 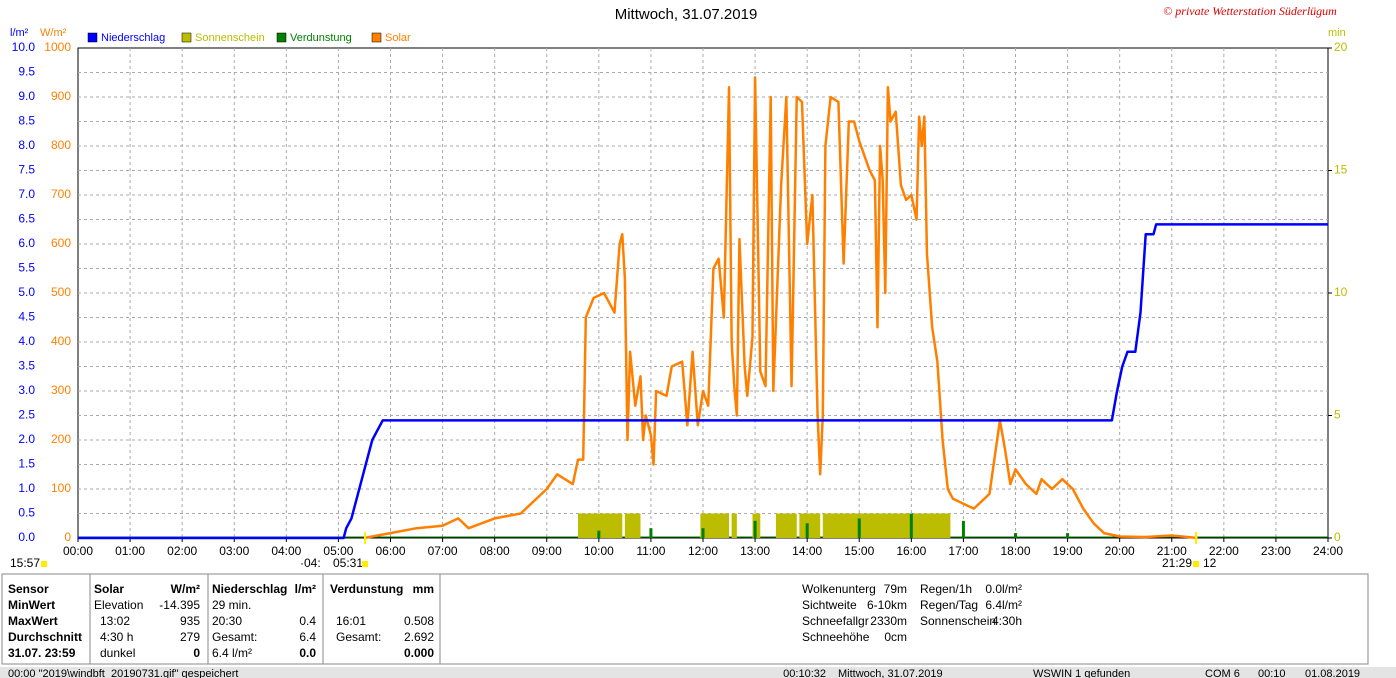 I want to click on x-tick-label: 06:00, so click(x=390, y=551).